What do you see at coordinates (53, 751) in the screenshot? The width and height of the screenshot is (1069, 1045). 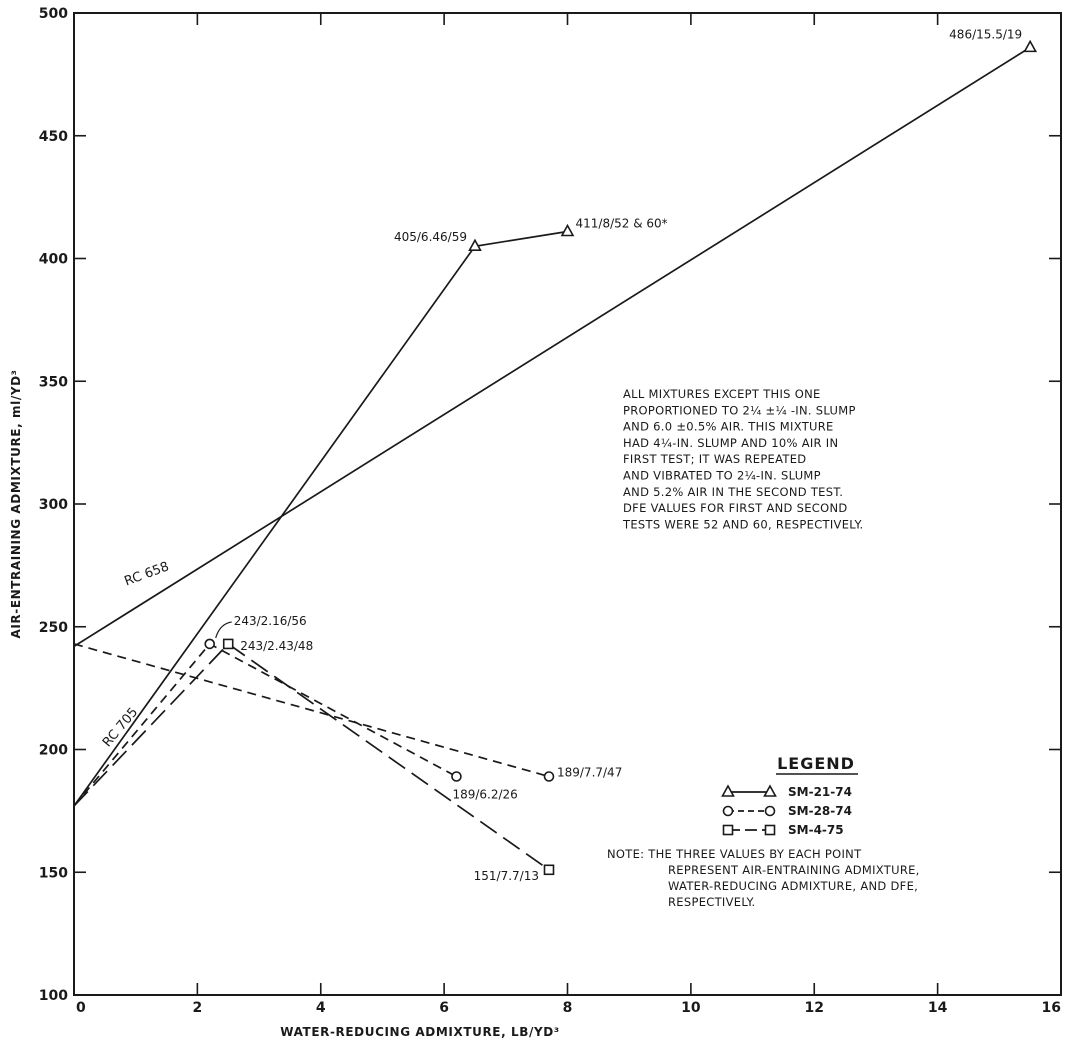 I see `y-tick-label: 200` at bounding box center [53, 751].